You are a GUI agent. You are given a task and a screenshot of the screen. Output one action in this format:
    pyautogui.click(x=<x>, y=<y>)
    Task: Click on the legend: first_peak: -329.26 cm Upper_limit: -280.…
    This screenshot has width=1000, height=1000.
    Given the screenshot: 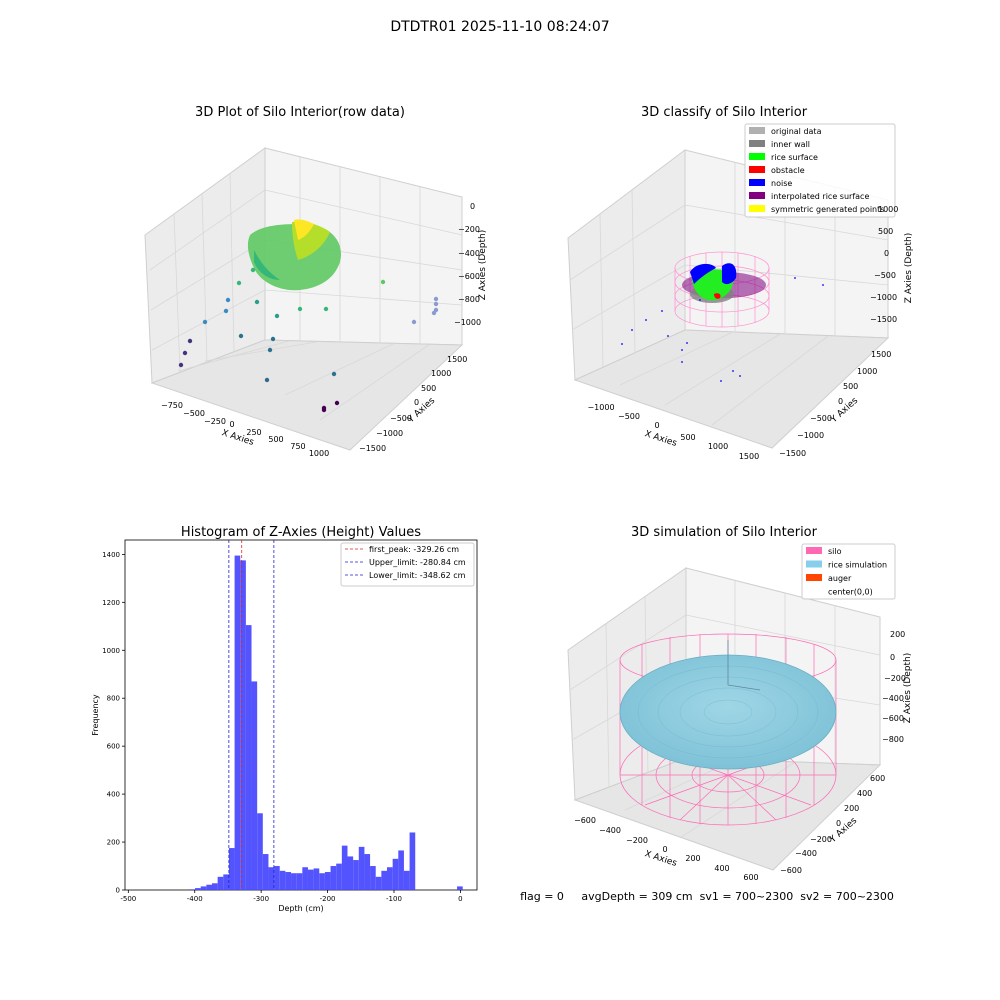 What is the action you would take?
    pyautogui.click(x=407, y=564)
    